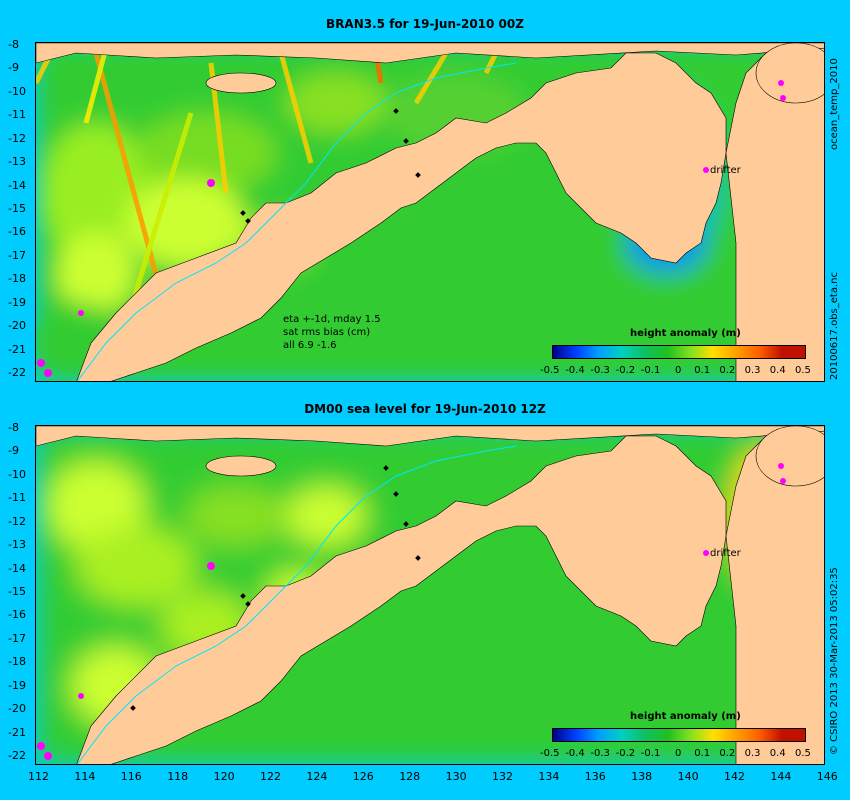 This screenshot has height=800, width=850. Describe the element at coordinates (685, 716) in the screenshot. I see `colorbar-title: height anomaly (m)` at that location.